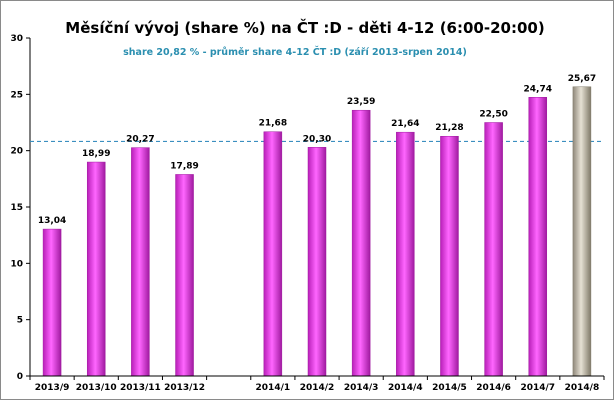 The image size is (614, 400). What do you see at coordinates (361, 102) in the screenshot?
I see `bar-value-label: 23,59` at bounding box center [361, 102].